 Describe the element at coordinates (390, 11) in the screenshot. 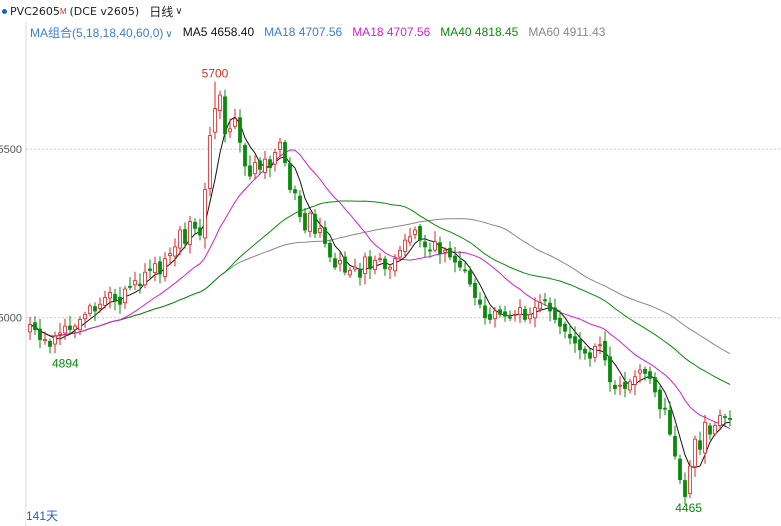

I see `chart-header: PVC2605 M (DCE v2605) 日线 ∨` at that location.